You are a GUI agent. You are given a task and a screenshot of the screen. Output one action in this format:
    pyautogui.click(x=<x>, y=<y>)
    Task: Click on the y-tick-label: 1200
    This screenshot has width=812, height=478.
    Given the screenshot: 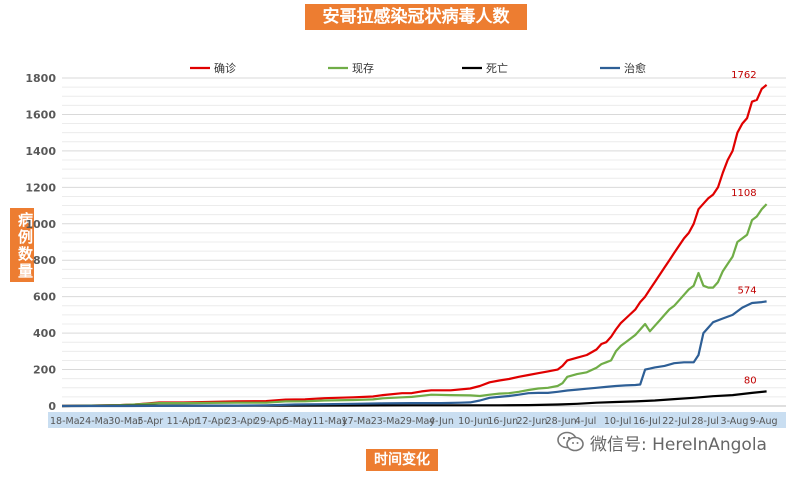 What is the action you would take?
    pyautogui.click(x=40, y=187)
    